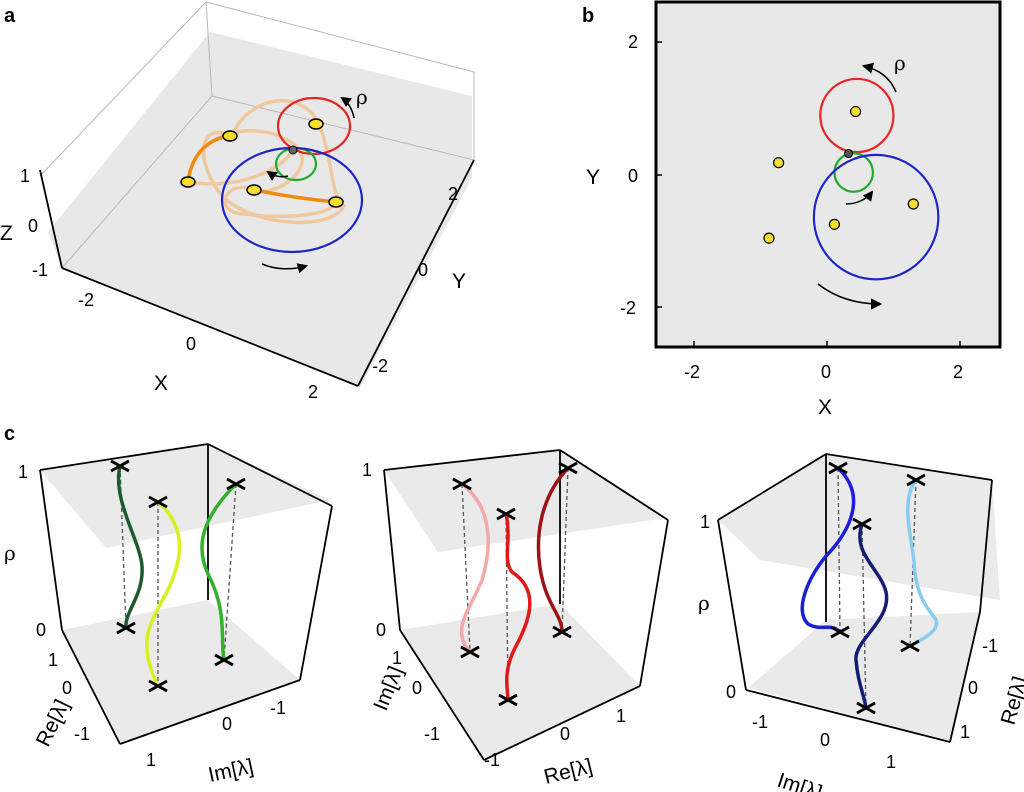 The width and height of the screenshot is (1024, 792). What do you see at coordinates (53, 660) in the screenshot?
I see `sub1-left-tick: 1` at bounding box center [53, 660].